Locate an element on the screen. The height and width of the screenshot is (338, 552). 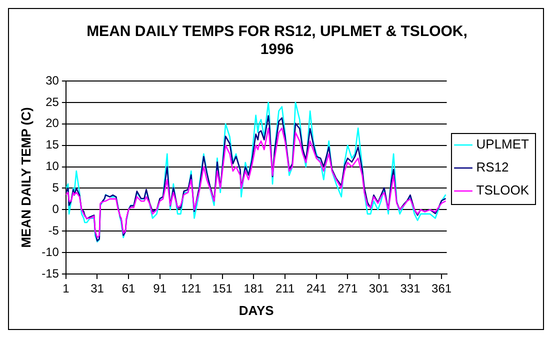
y-axis-title: MEAN DAILY TEMP (C) is located at coordinates (26, 177).